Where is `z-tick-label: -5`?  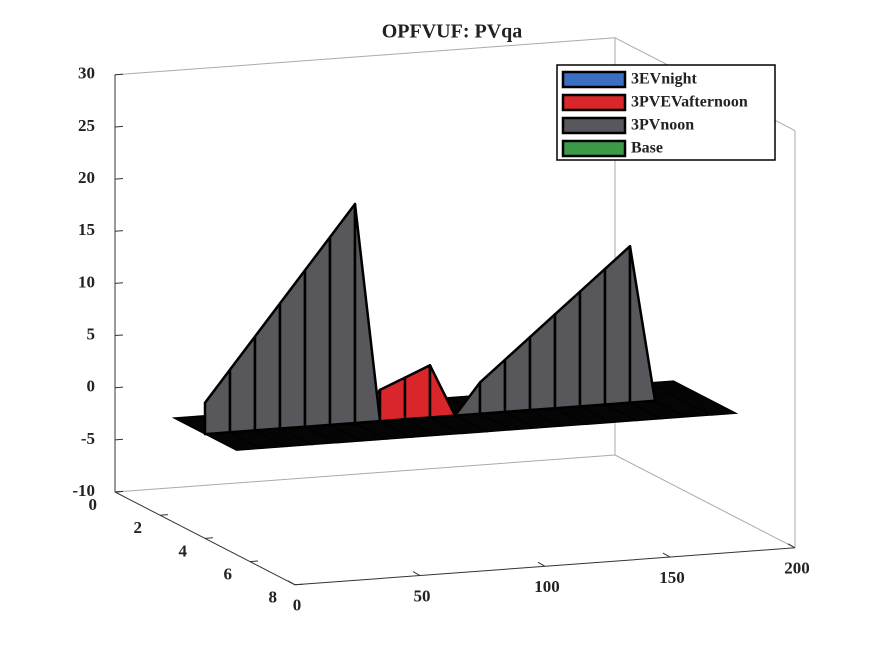
z-tick-label: -5 is located at coordinates (88, 438).